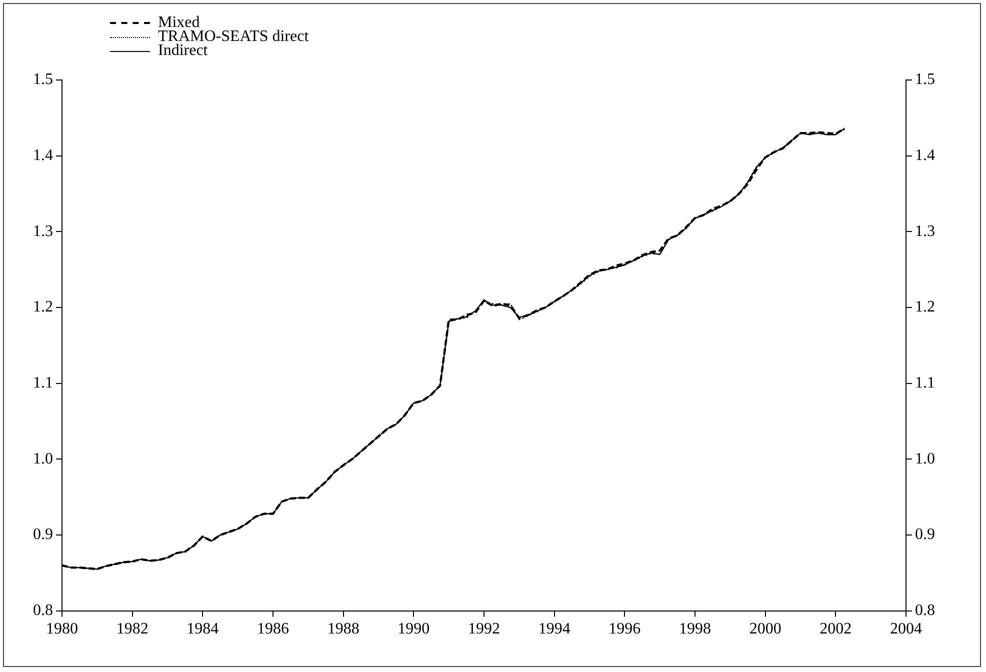  What do you see at coordinates (43, 383) in the screenshot?
I see `y-tick-label: 1.1` at bounding box center [43, 383].